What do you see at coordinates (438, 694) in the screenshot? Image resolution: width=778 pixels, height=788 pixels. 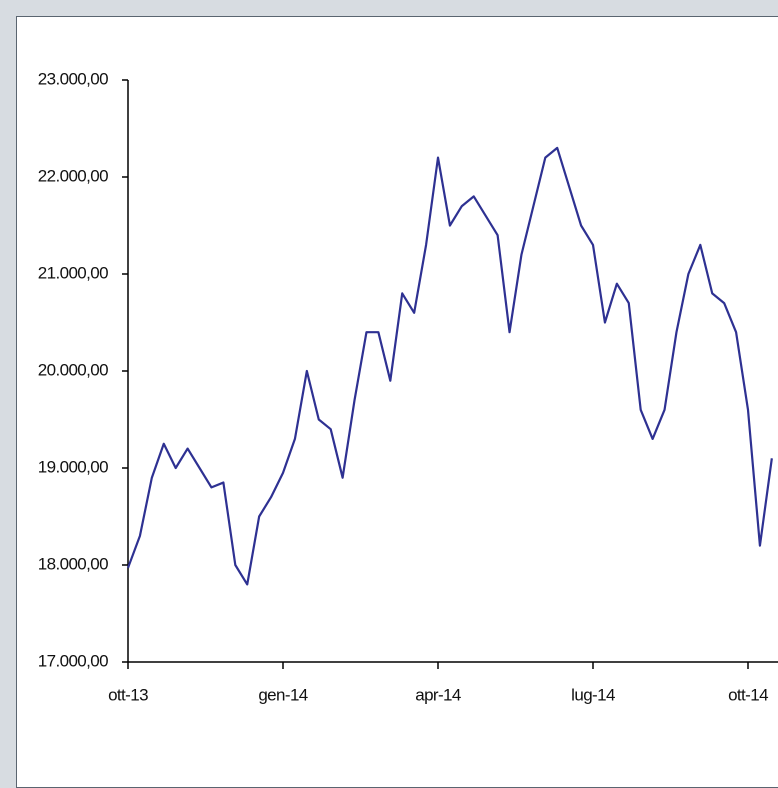 I see `x-tick-label: apr-14` at bounding box center [438, 694].